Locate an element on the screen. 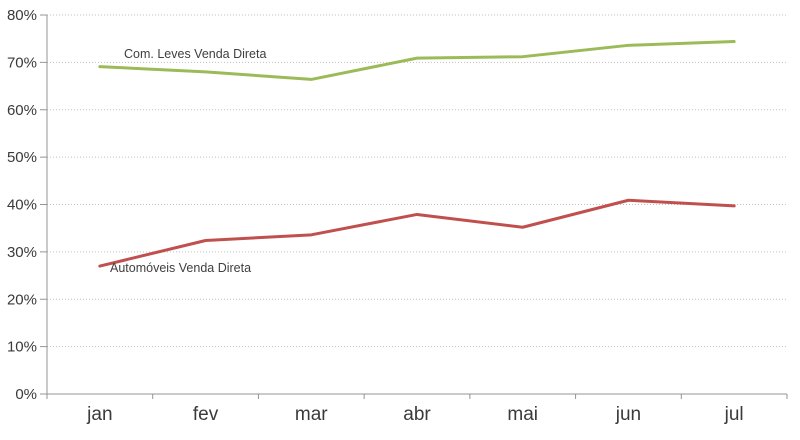 The image size is (800, 440). series-label-automoveis-venda-direta: Automóveis Venda Direta is located at coordinates (181, 268).